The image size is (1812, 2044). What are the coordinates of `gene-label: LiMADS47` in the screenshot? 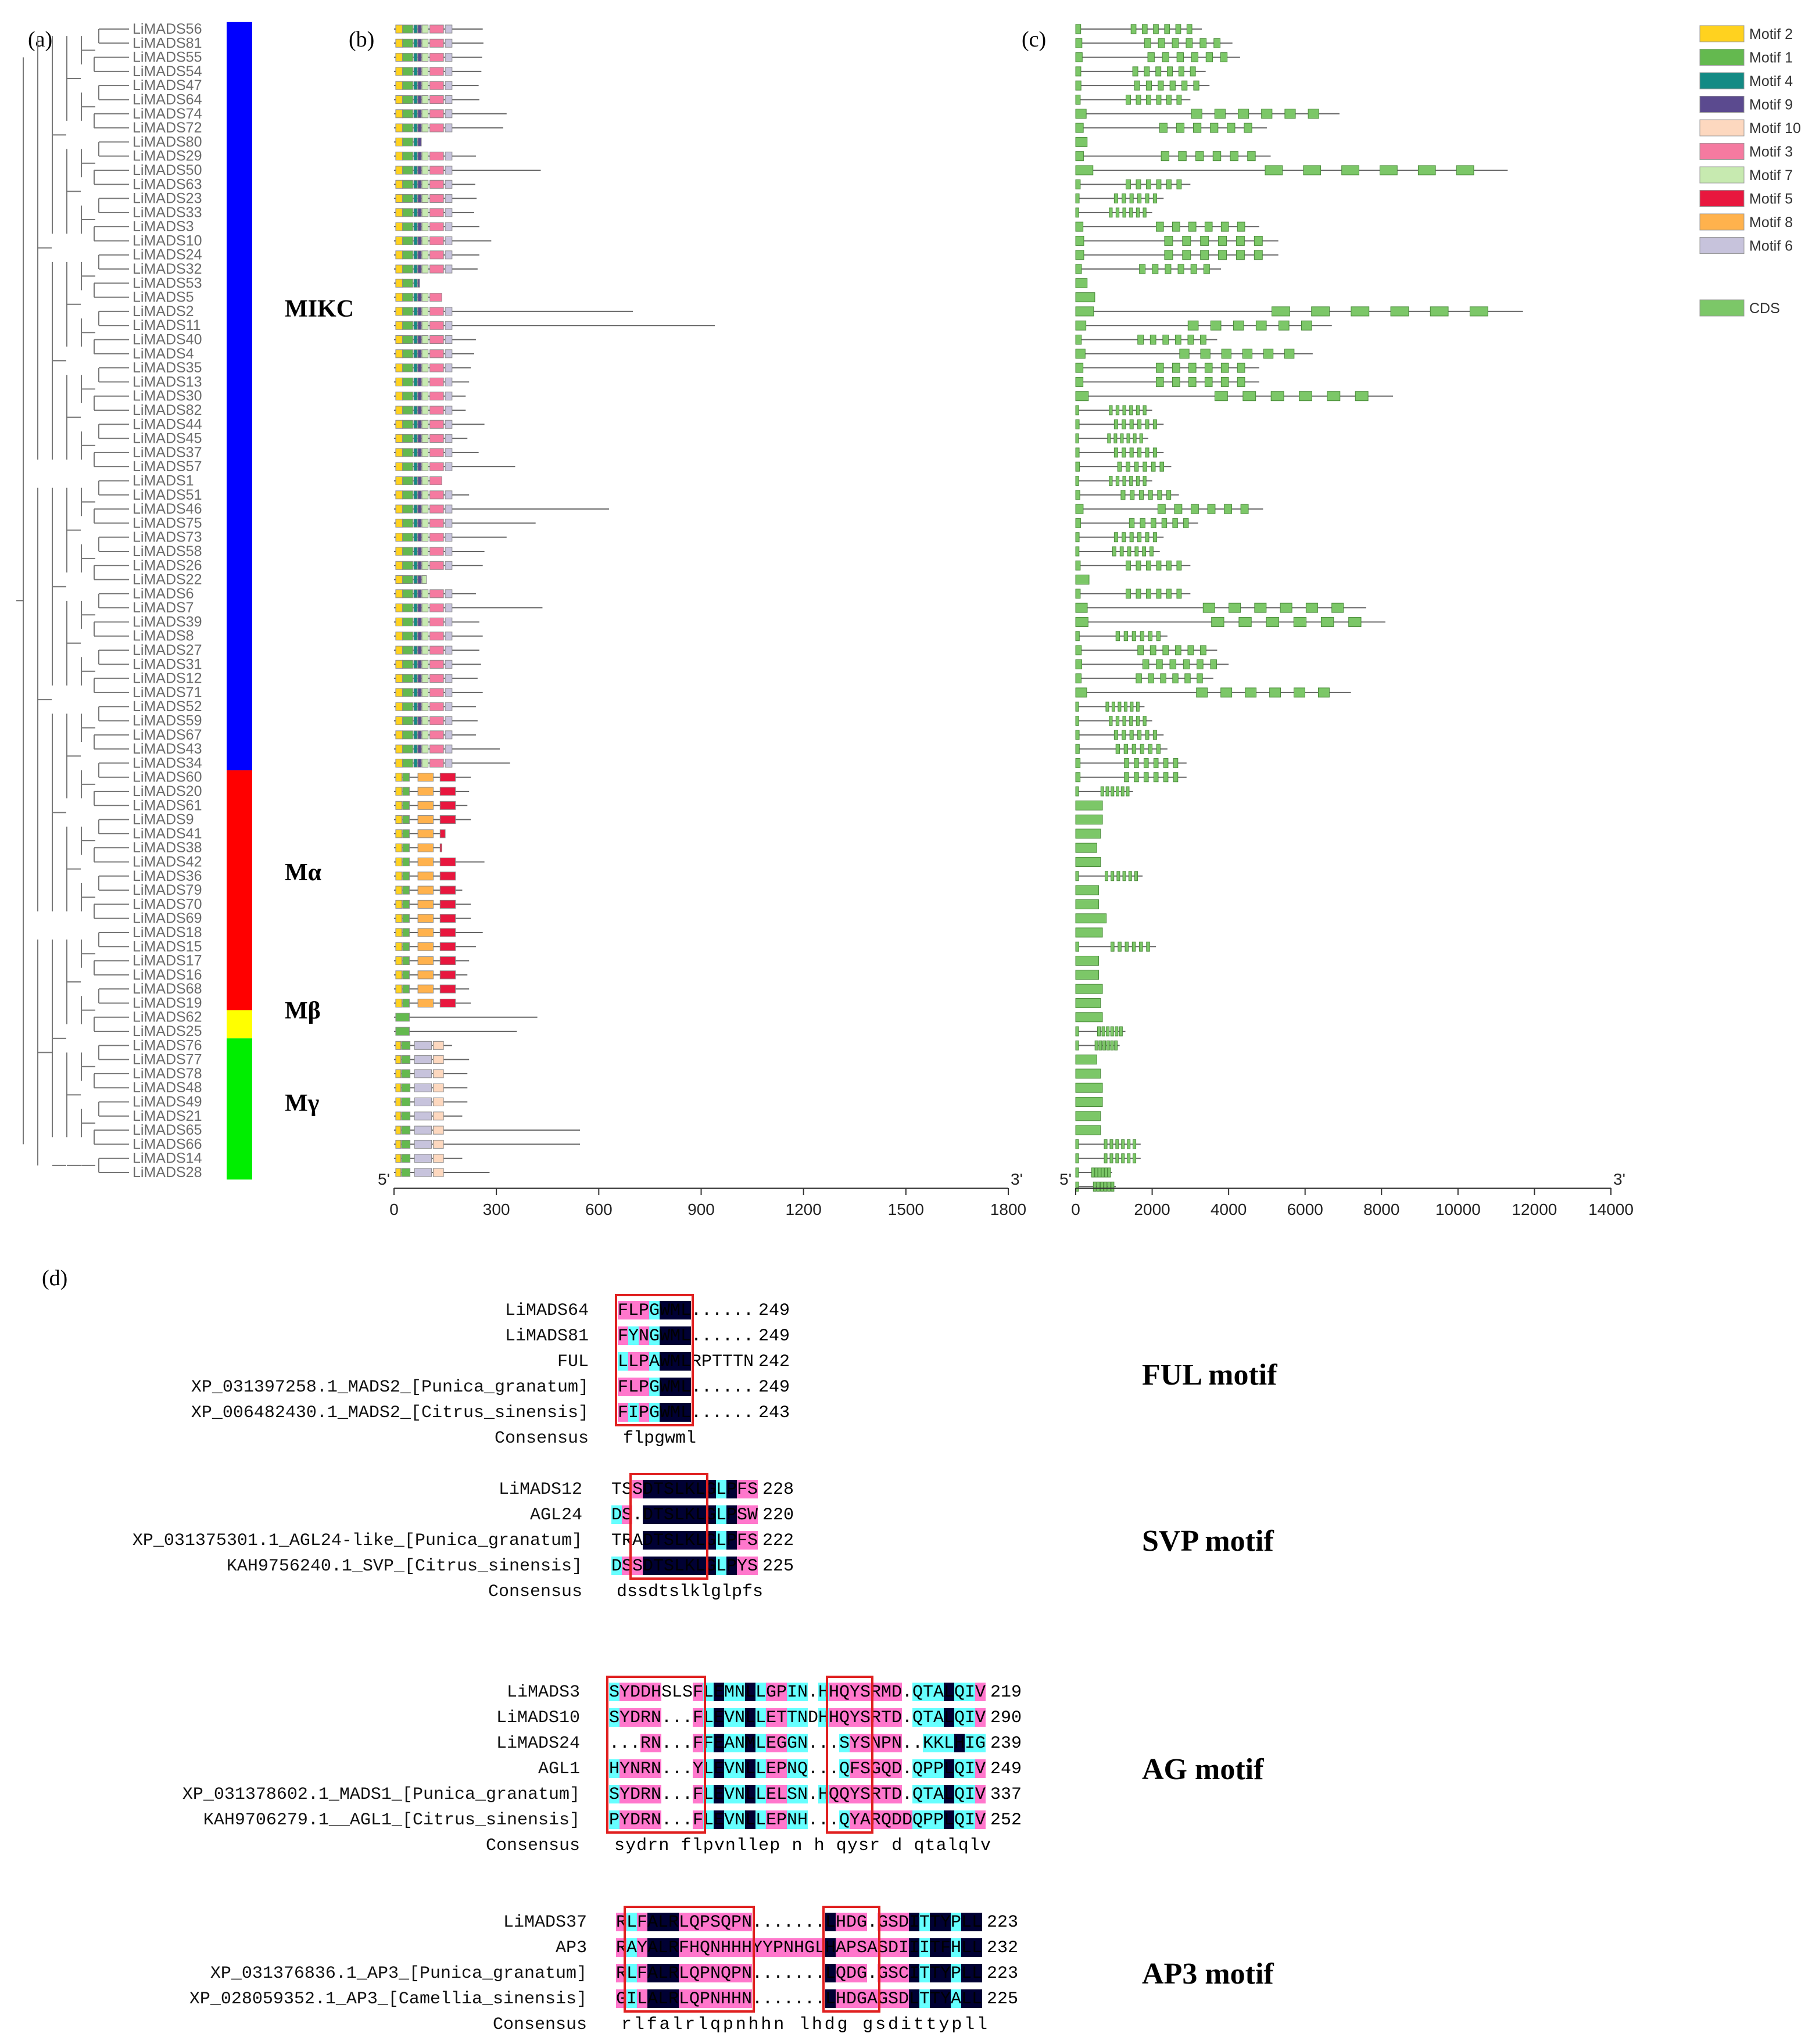 It's located at (167, 85).